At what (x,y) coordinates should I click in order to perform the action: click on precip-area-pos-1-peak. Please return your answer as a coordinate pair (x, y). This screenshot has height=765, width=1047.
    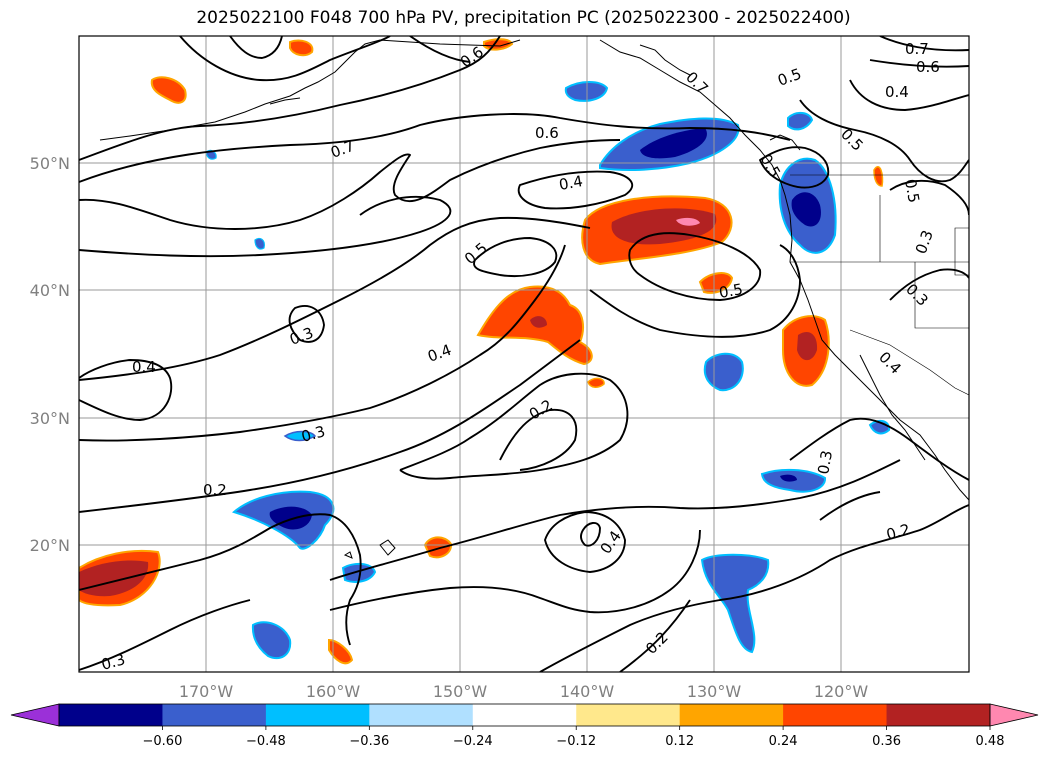
    Looking at the image, I should click on (688, 221).